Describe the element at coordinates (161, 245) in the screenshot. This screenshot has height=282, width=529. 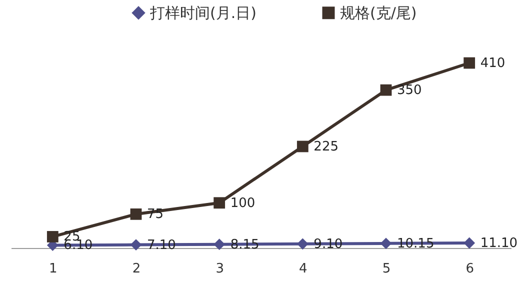
I see `data-label: 7.10` at that location.